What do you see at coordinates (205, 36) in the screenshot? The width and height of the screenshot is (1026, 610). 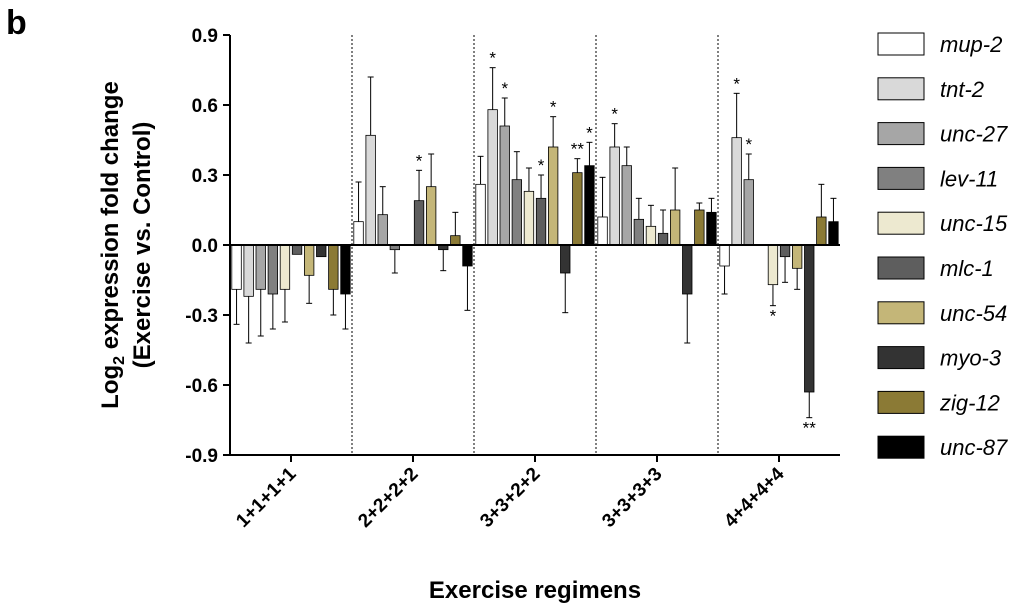 I see `y-tick-label: 0.9` at bounding box center [205, 36].